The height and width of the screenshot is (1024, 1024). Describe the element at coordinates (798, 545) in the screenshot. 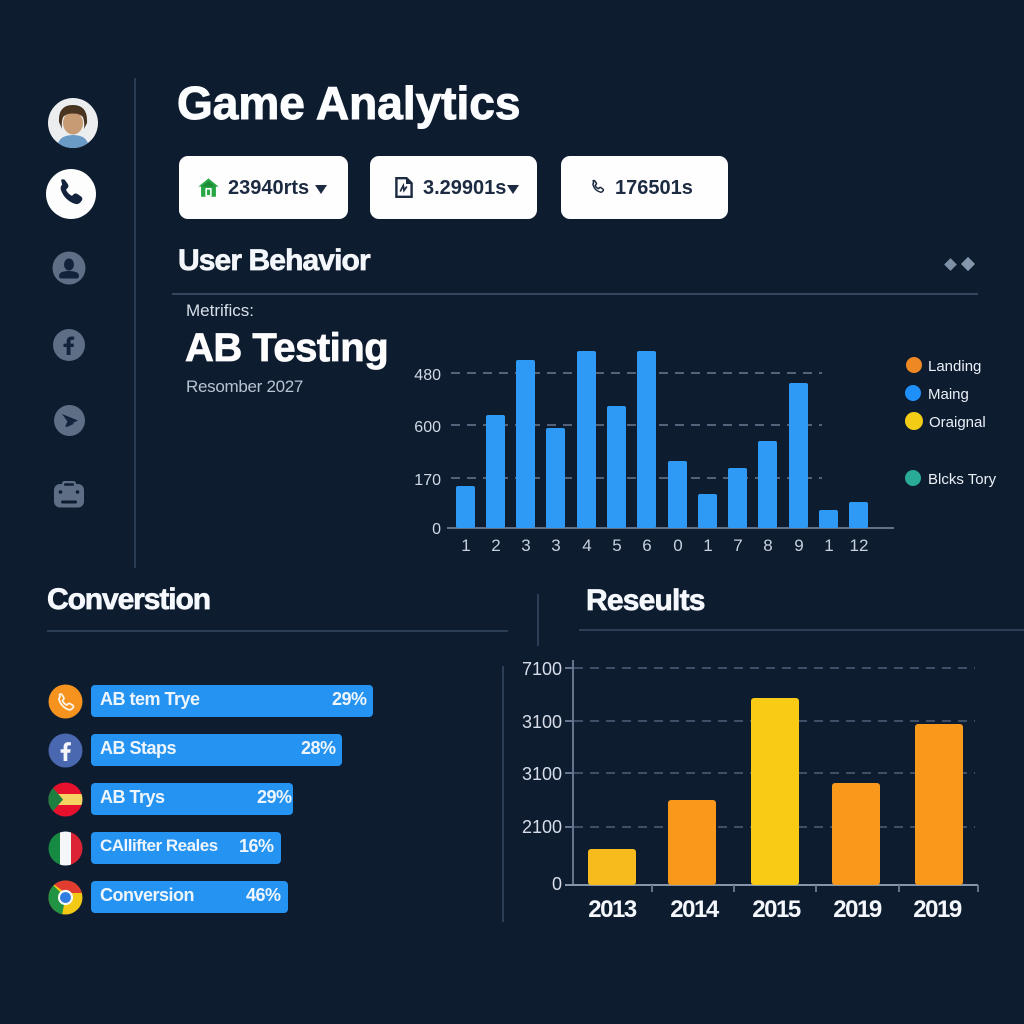

I see `svg-text: 9` at that location.